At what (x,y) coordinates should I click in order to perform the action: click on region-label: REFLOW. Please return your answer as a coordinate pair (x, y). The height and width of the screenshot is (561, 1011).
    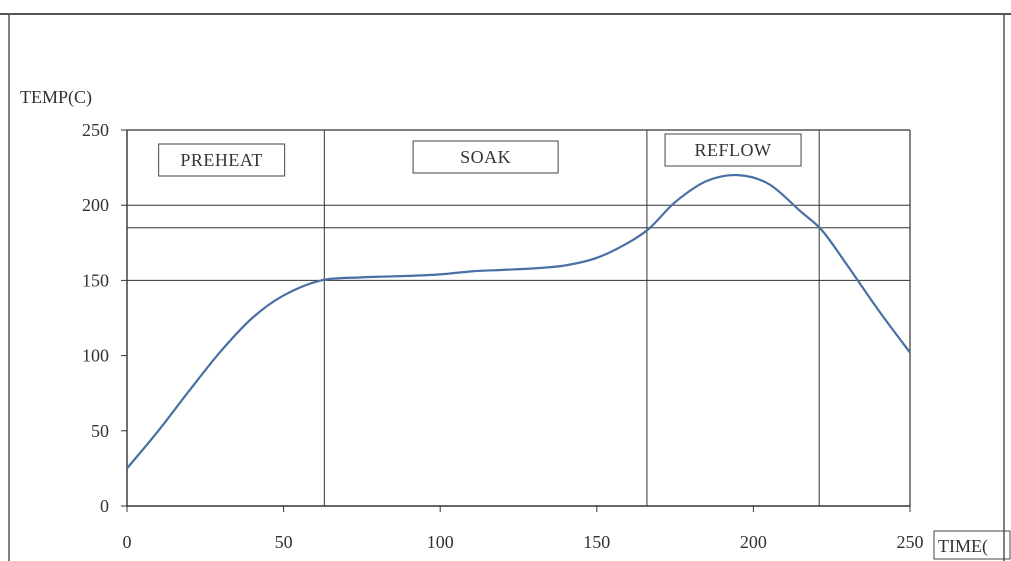
    Looking at the image, I should click on (733, 150).